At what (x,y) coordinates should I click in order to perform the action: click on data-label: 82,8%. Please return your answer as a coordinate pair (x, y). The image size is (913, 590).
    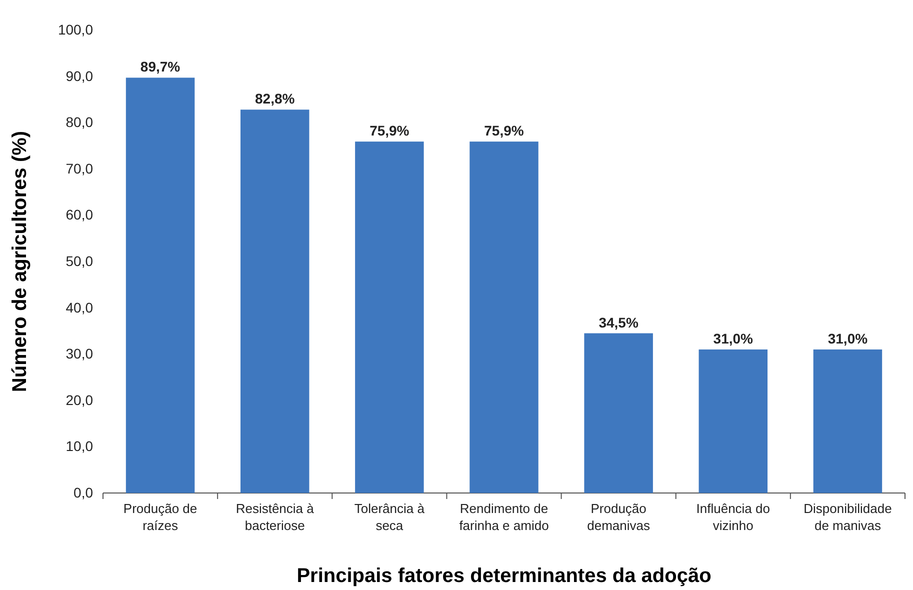
    Looking at the image, I should click on (275, 98).